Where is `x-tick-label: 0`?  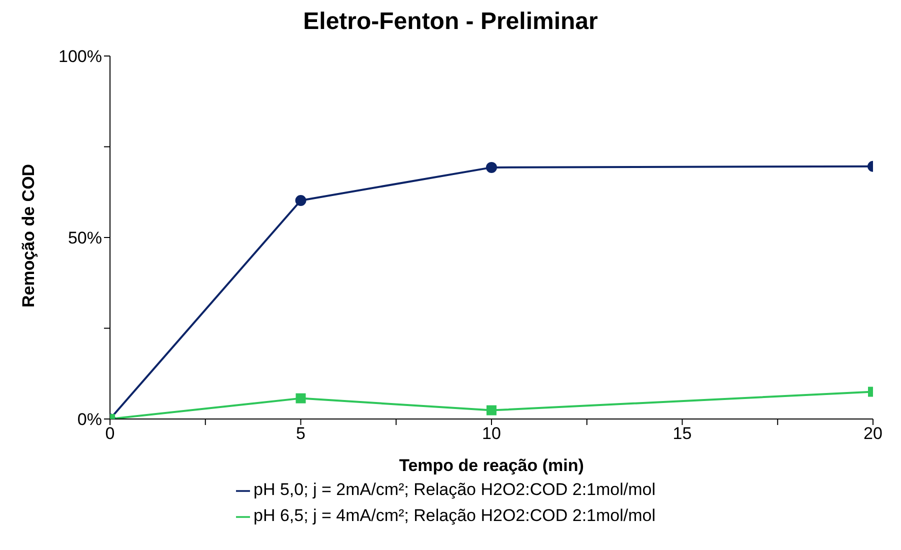 x-tick-label: 0 is located at coordinates (110, 434).